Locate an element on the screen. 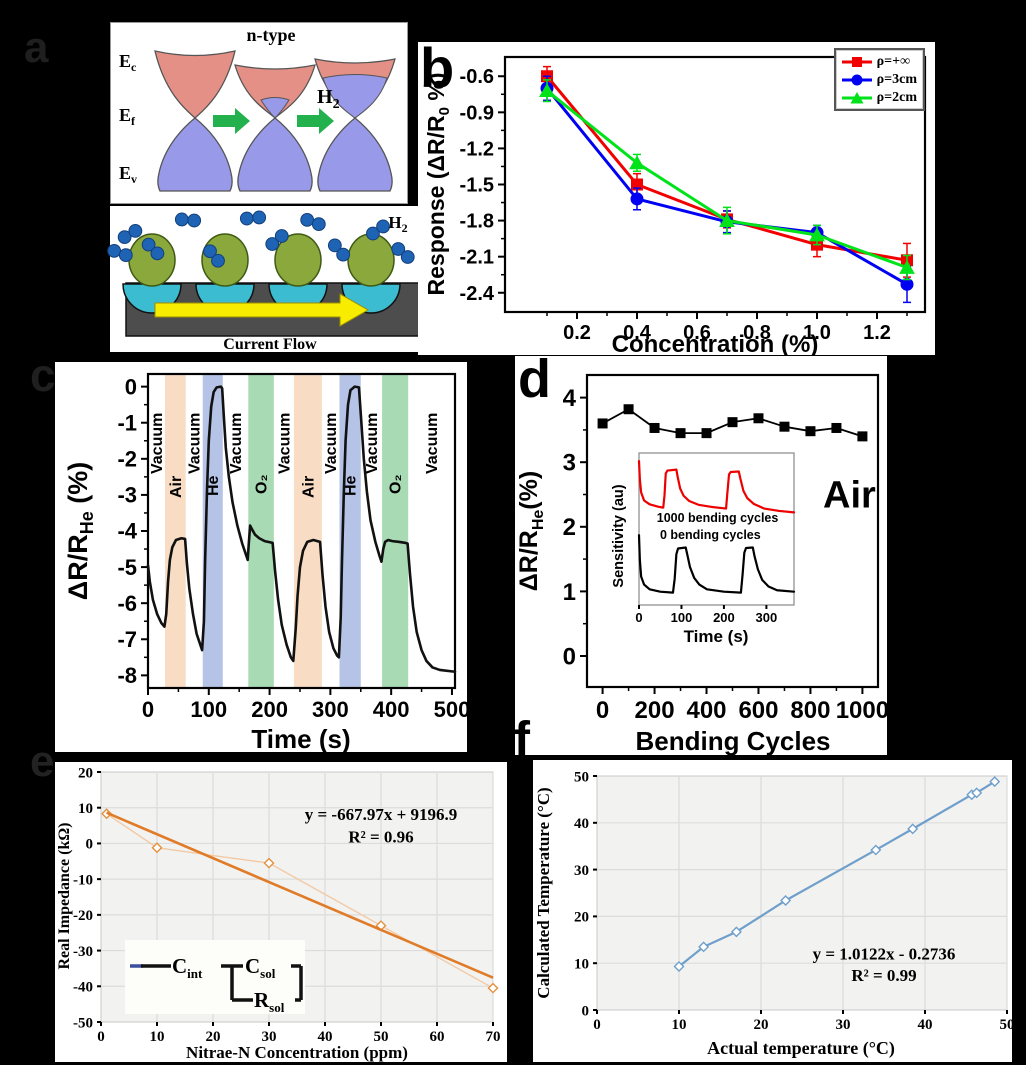 Image resolution: width=1026 pixels, height=1065 pixels. e-y-axis-label: Real Impedance (kΩ) is located at coordinates (64, 895).